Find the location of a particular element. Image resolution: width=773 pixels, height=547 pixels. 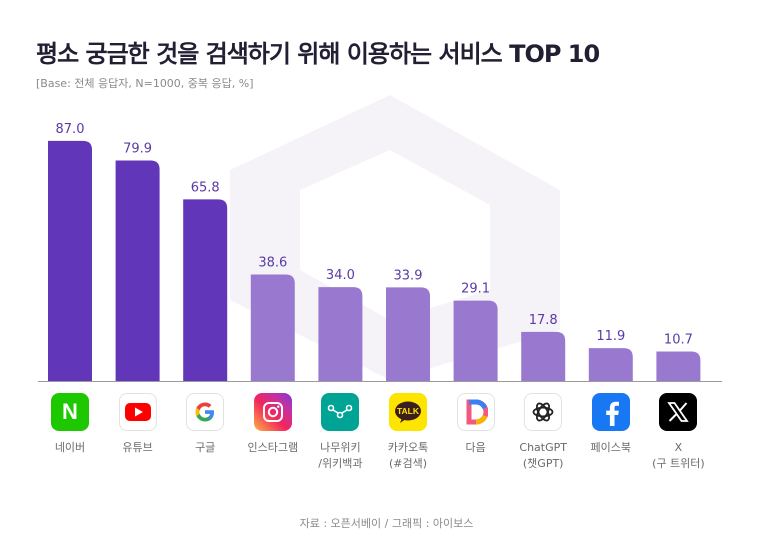

category-label: 카카오톡 (#검색) is located at coordinates (408, 455).